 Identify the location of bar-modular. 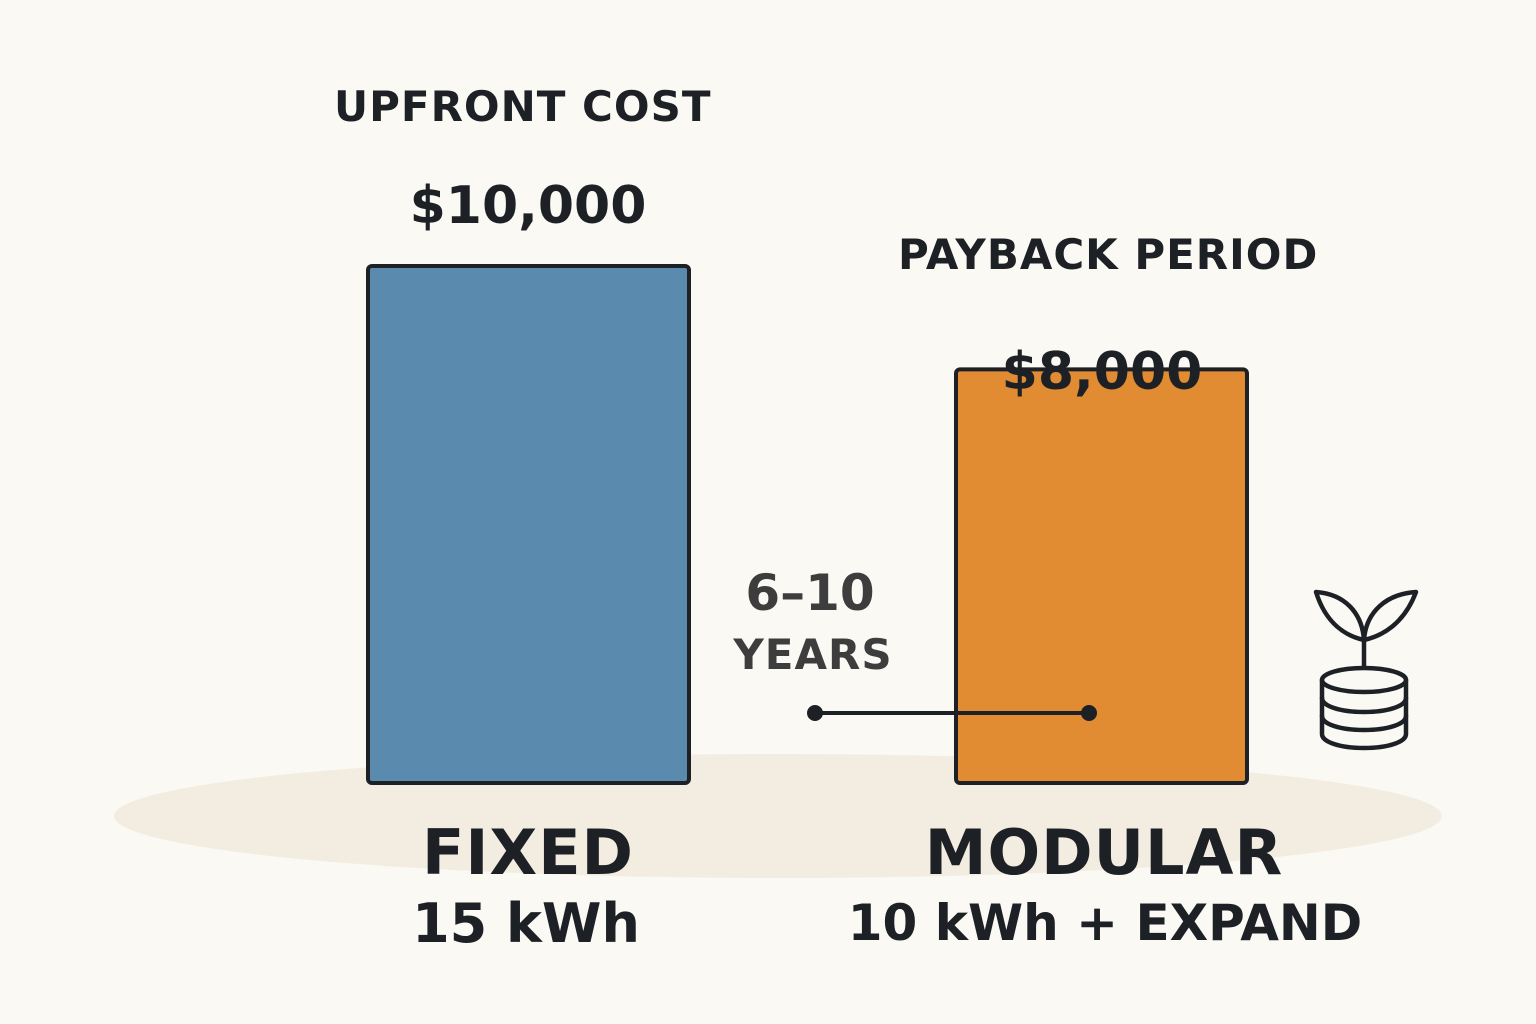
(1101, 576).